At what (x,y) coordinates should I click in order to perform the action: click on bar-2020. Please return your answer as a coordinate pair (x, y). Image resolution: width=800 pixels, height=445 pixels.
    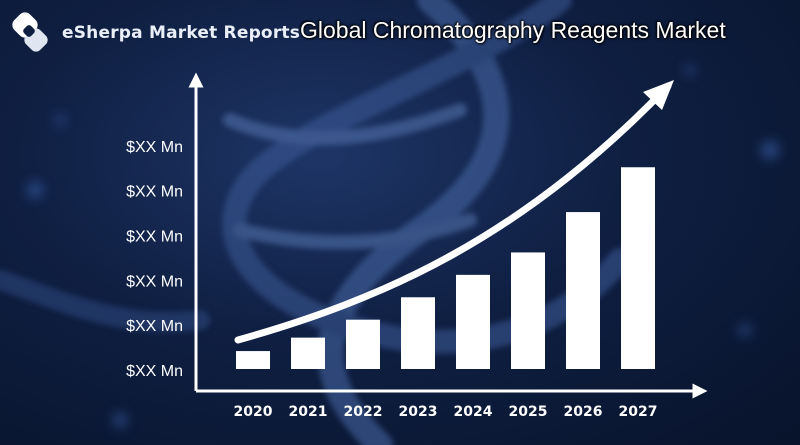
    Looking at the image, I should click on (253, 360).